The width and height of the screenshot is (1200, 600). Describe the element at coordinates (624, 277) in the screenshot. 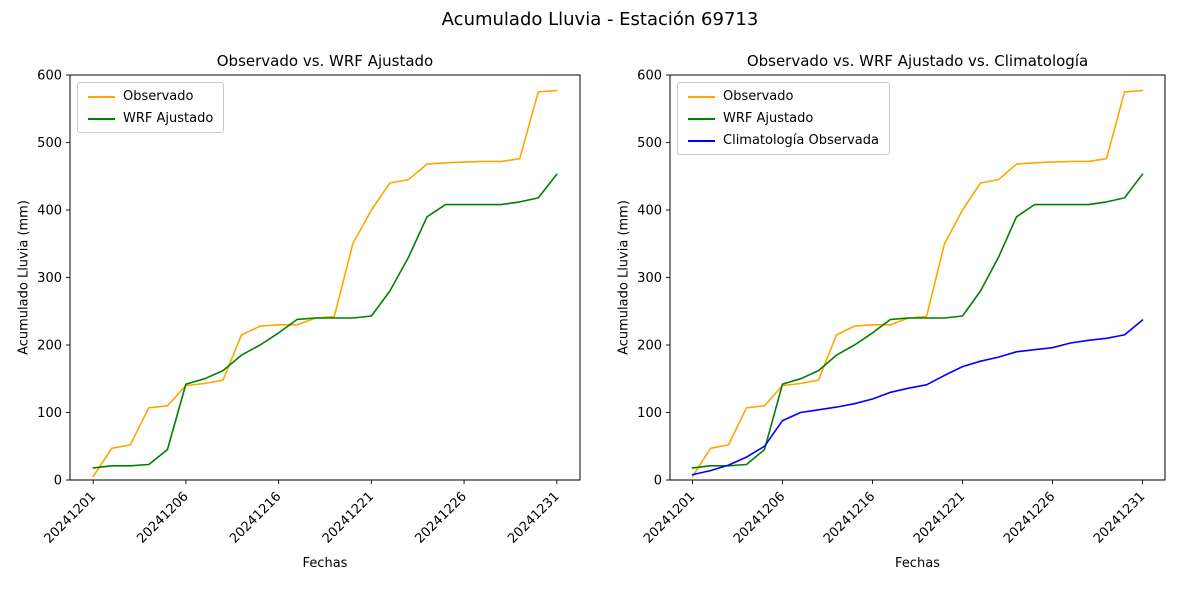

I see `right-y-axis-label: Acumulado Lluvia (mm)` at that location.